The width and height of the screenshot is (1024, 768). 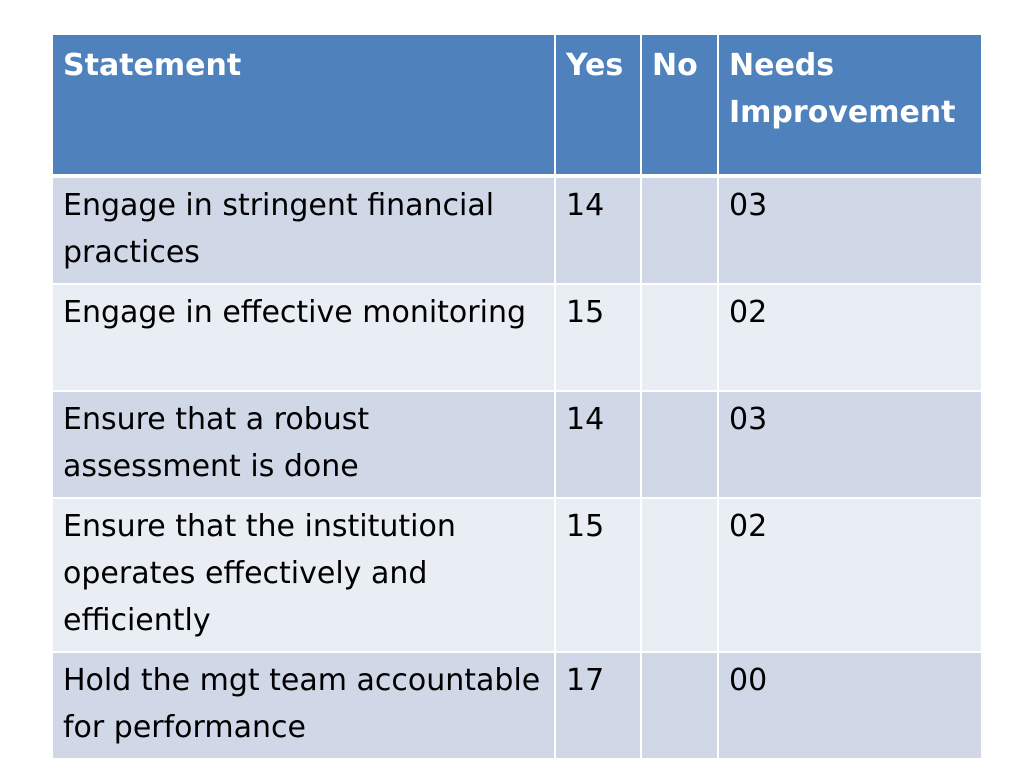 What do you see at coordinates (303, 105) in the screenshot?
I see `header-statement: Statement` at bounding box center [303, 105].